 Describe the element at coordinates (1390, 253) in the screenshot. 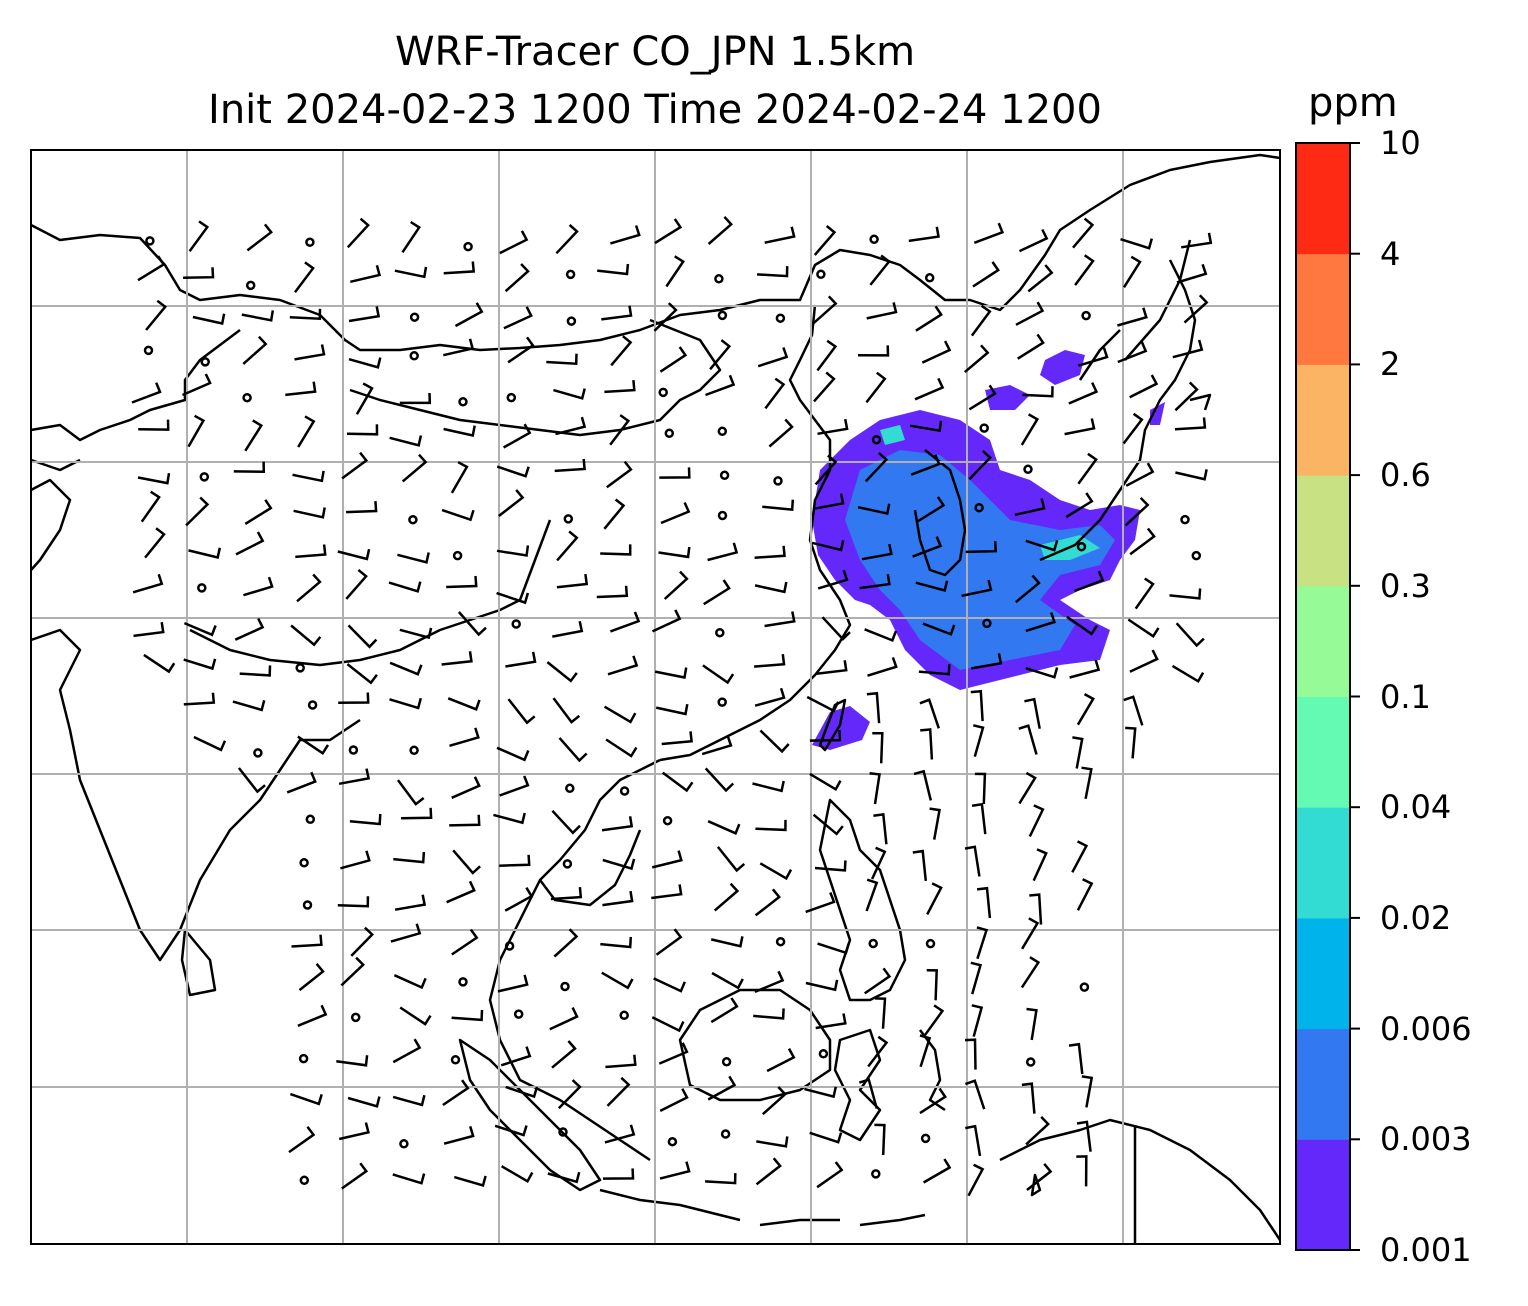

I see `colorbar-tick-label: 4` at that location.